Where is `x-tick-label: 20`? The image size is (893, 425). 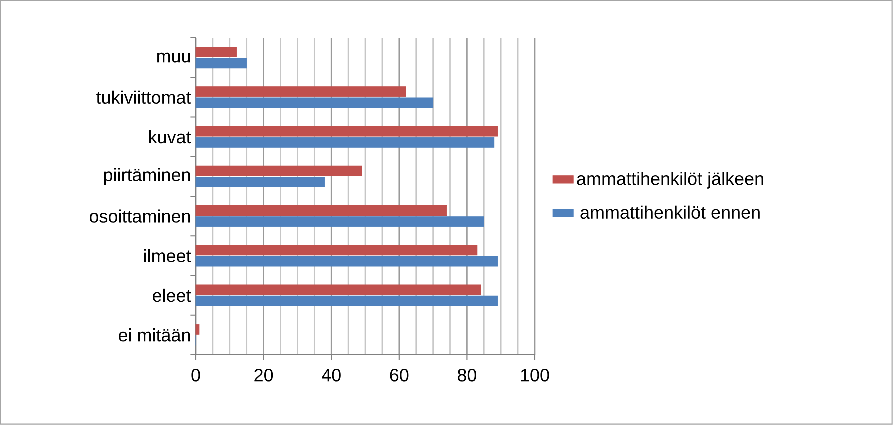 x-tick-label: 20 is located at coordinates (264, 375).